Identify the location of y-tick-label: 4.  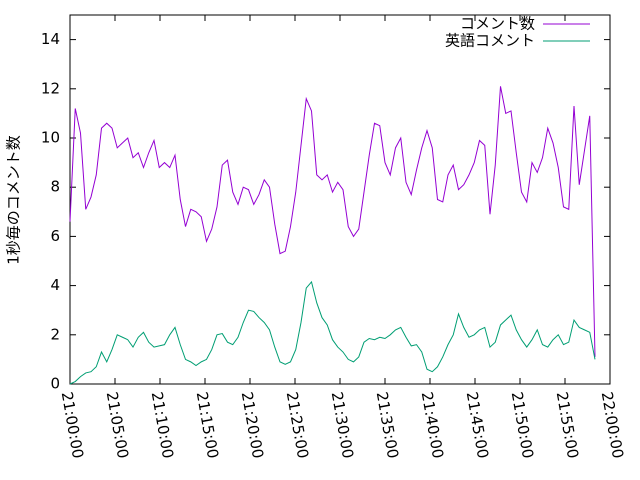
(55, 285).